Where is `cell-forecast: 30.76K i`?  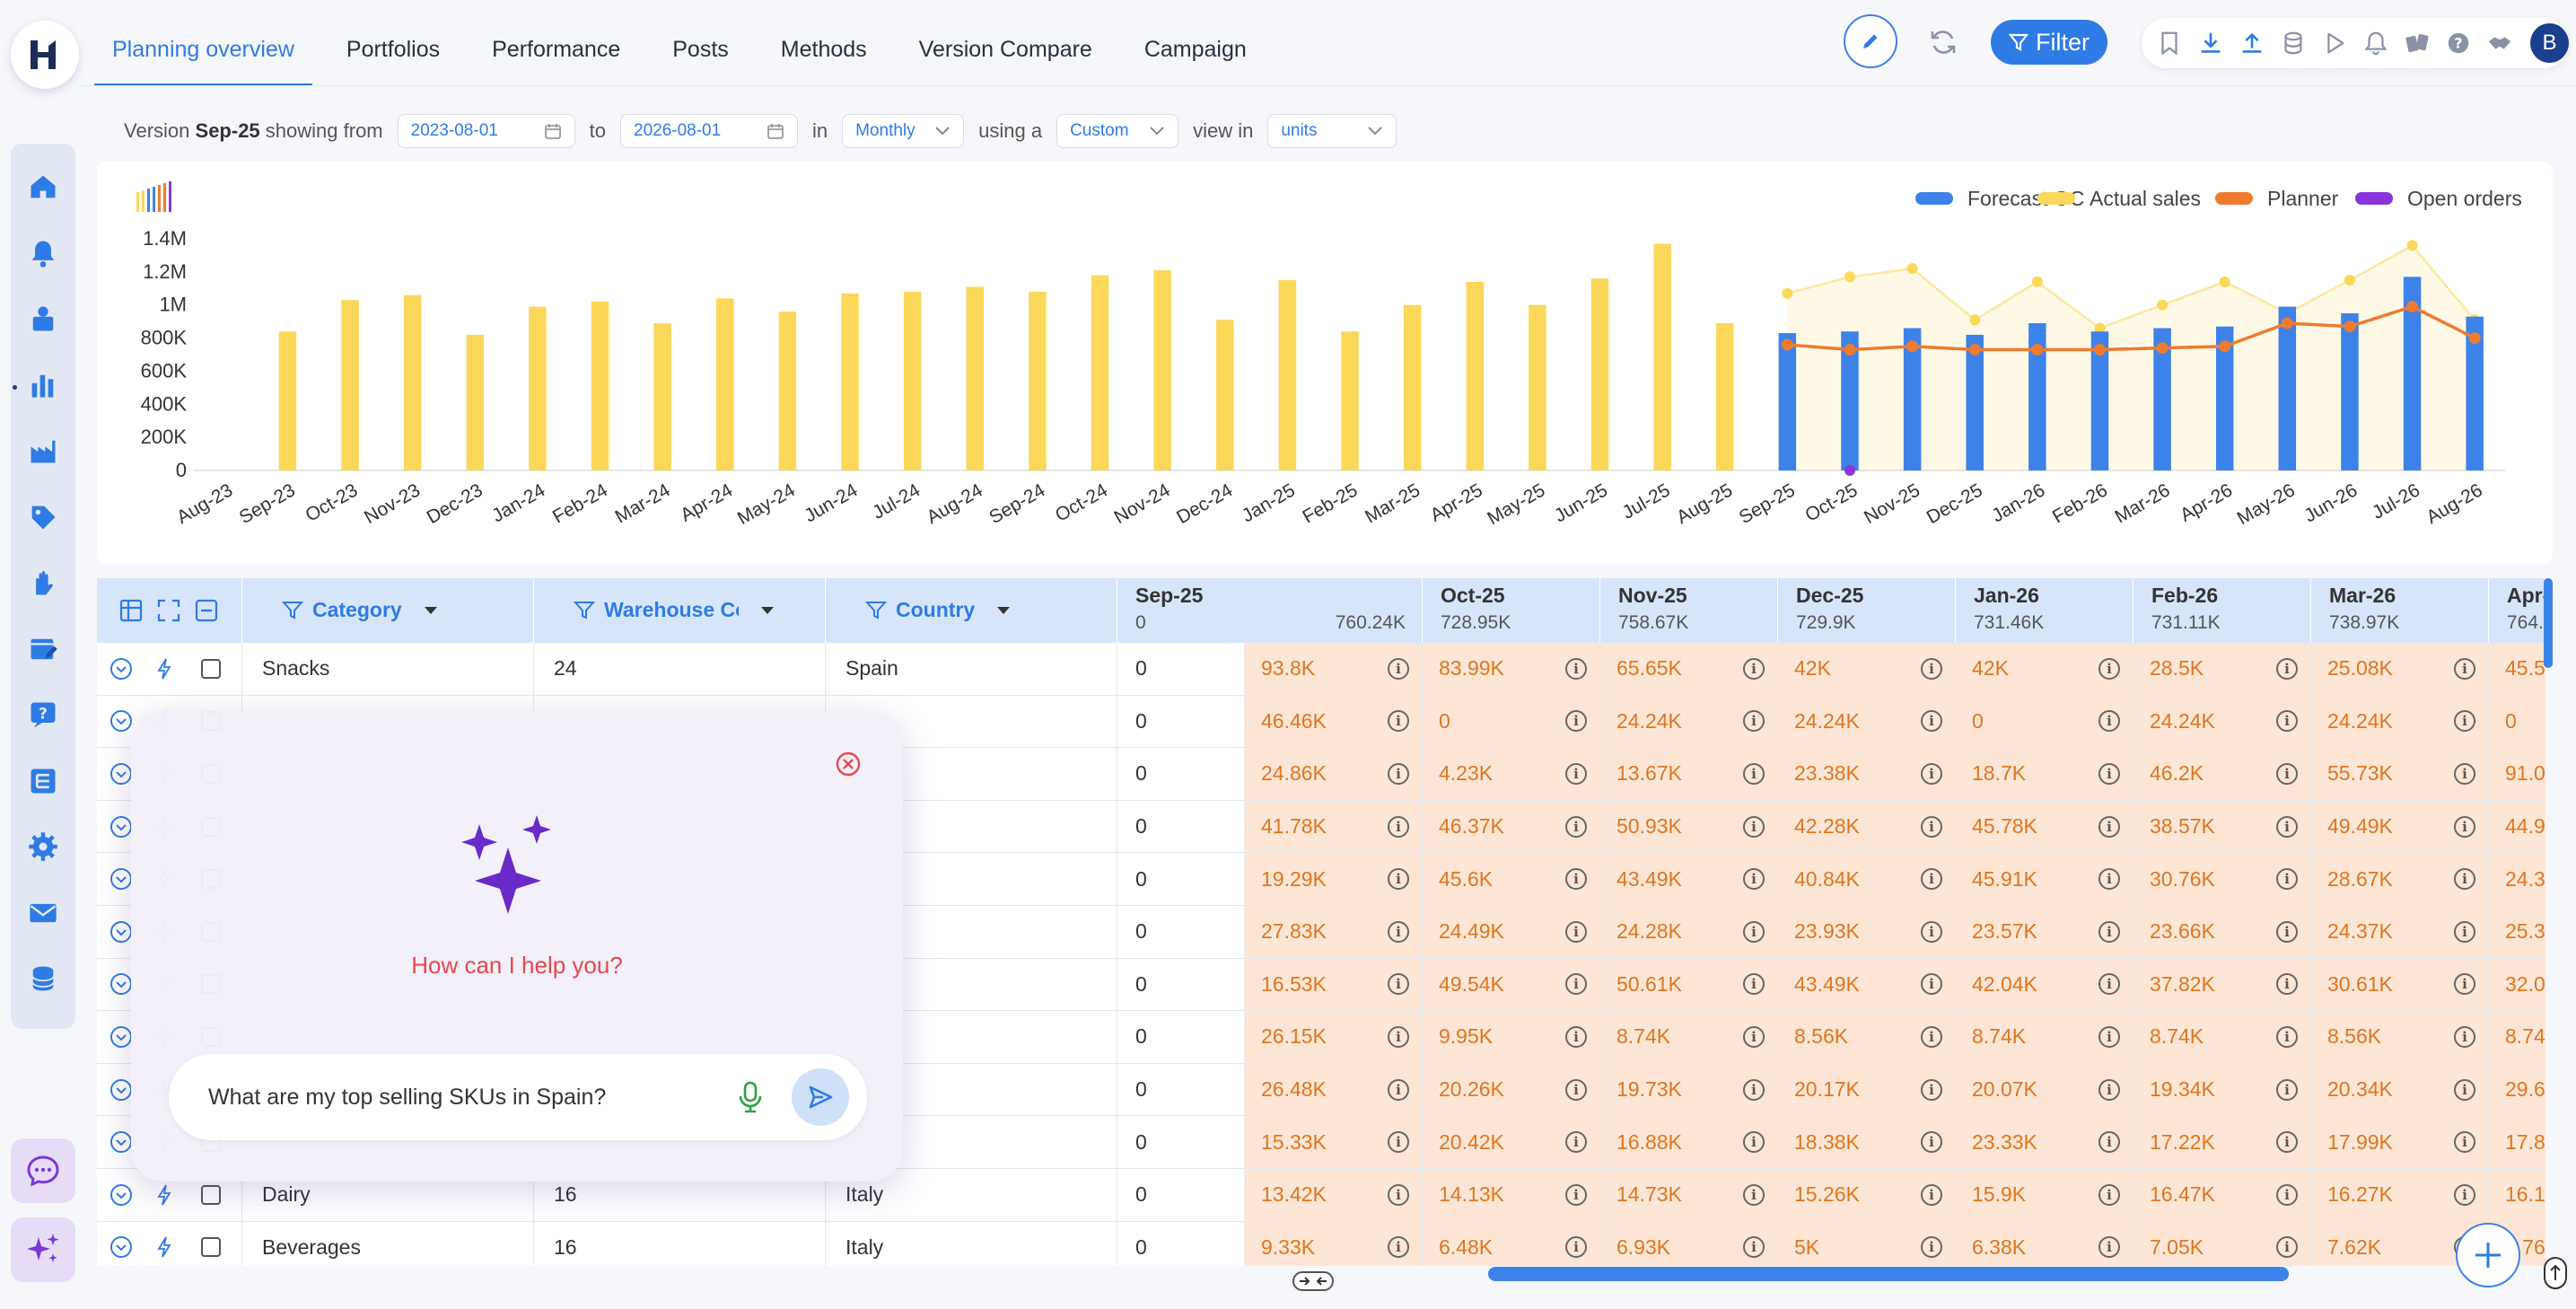
cell-forecast: 30.76K i is located at coordinates (2222, 879).